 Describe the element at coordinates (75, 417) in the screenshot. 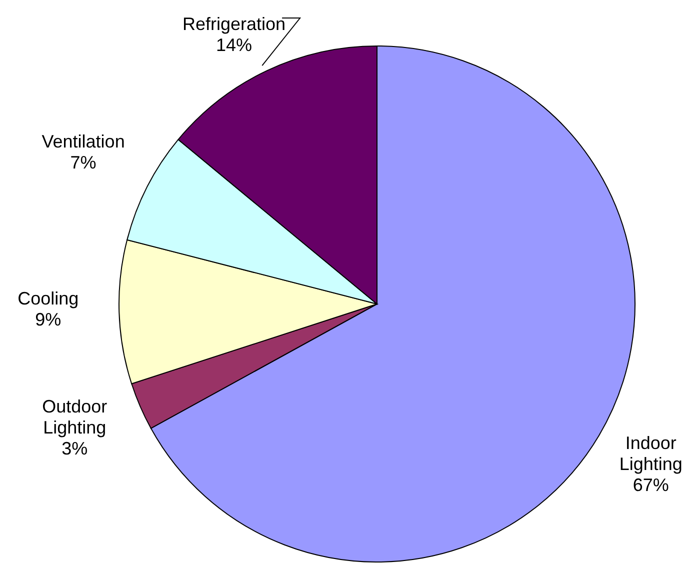

I see `slice-label: Outdoor Lighting` at that location.